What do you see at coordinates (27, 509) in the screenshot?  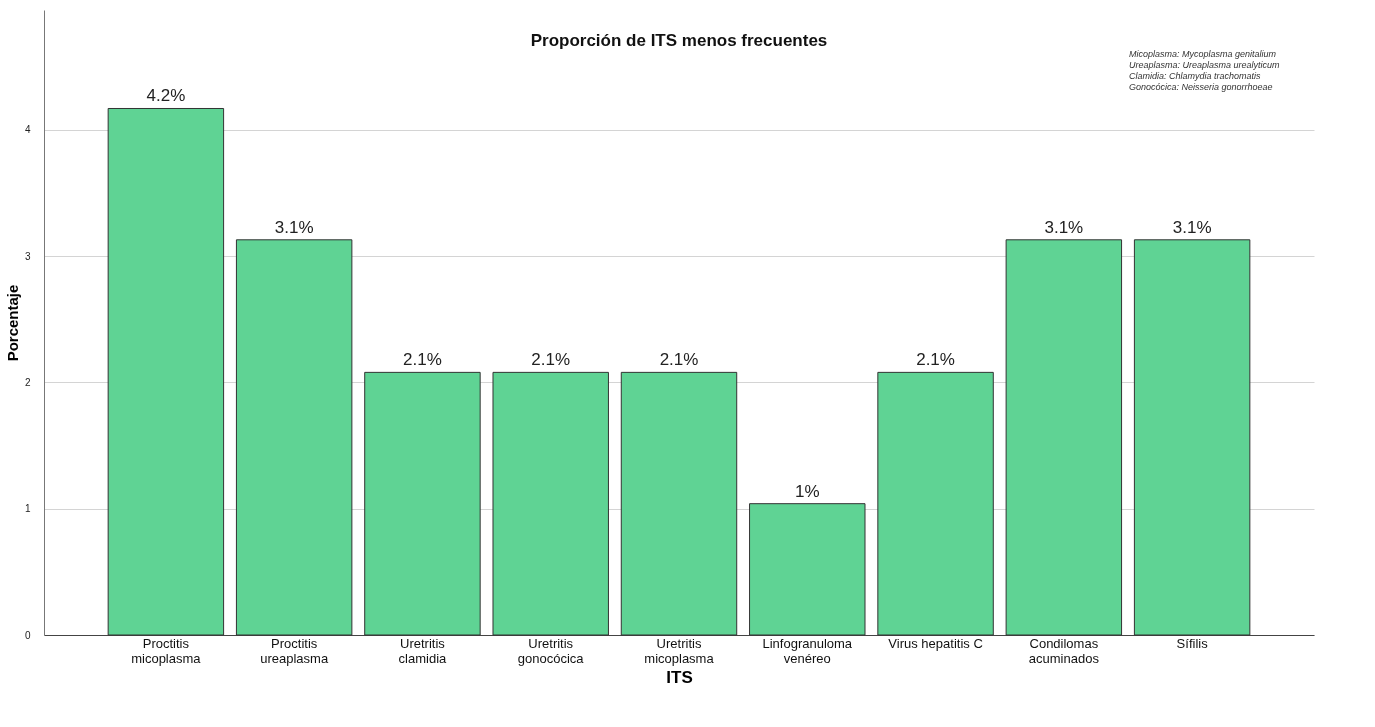 I see `y-tick-label: 1` at bounding box center [27, 509].